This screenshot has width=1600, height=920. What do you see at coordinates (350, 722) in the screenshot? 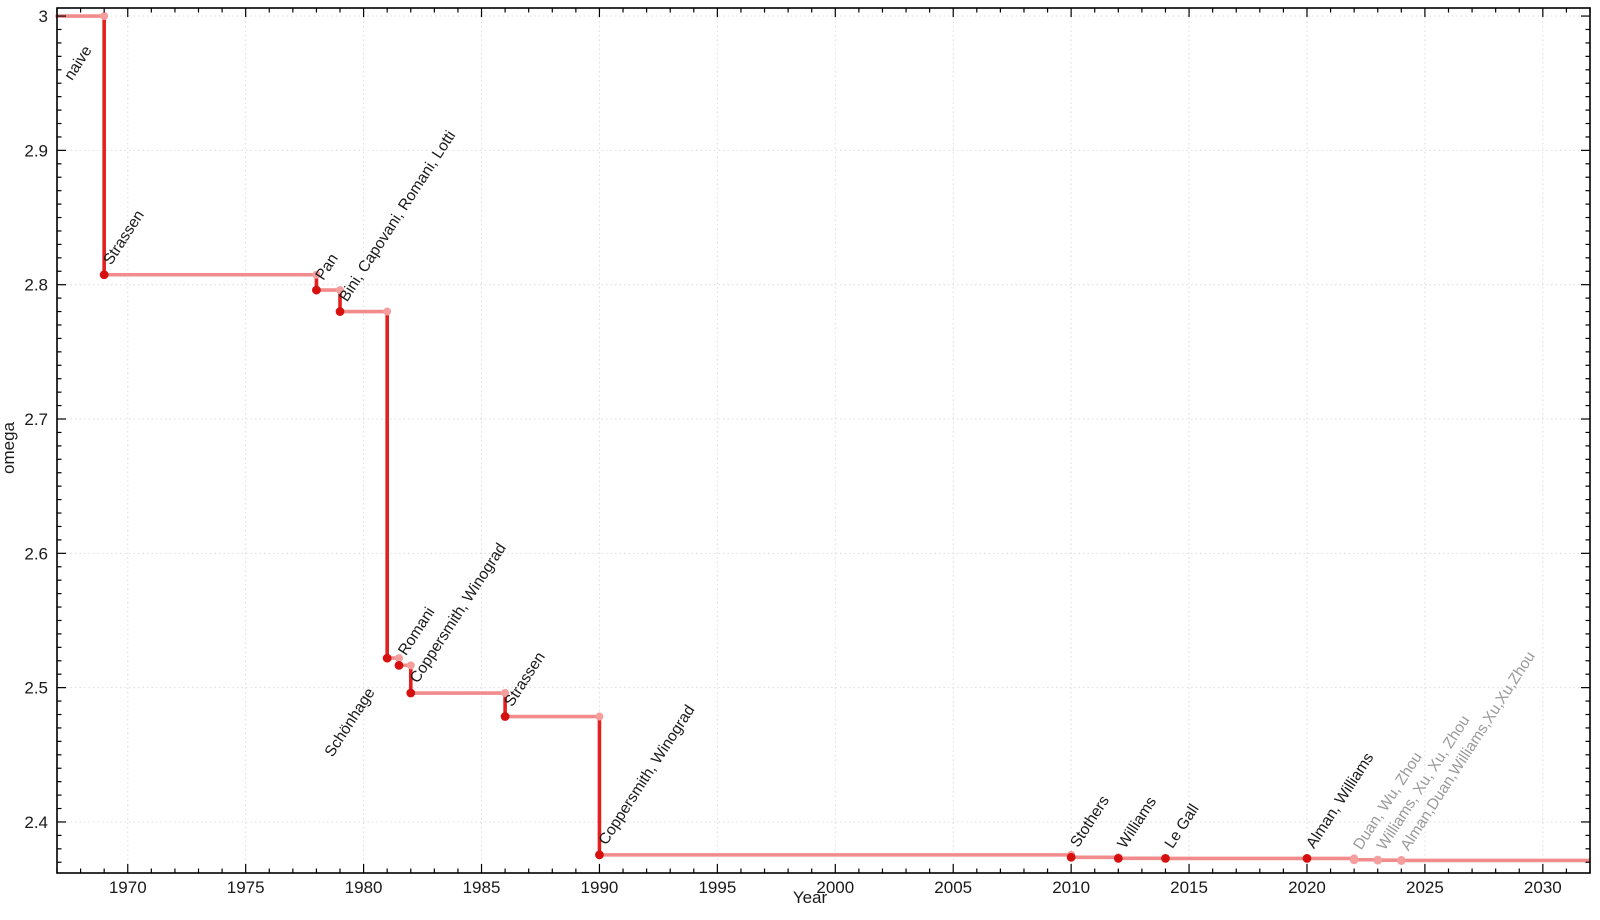
I see `point-label: Schönhage` at bounding box center [350, 722].